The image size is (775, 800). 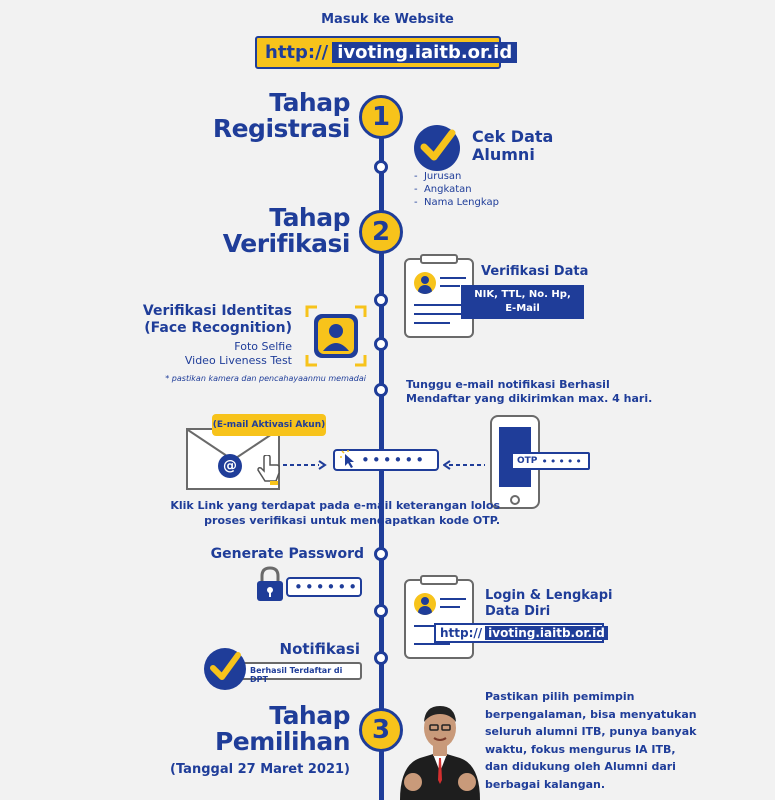 I want to click on cek-data-title: Cek Data Alumni, so click(x=512, y=146).